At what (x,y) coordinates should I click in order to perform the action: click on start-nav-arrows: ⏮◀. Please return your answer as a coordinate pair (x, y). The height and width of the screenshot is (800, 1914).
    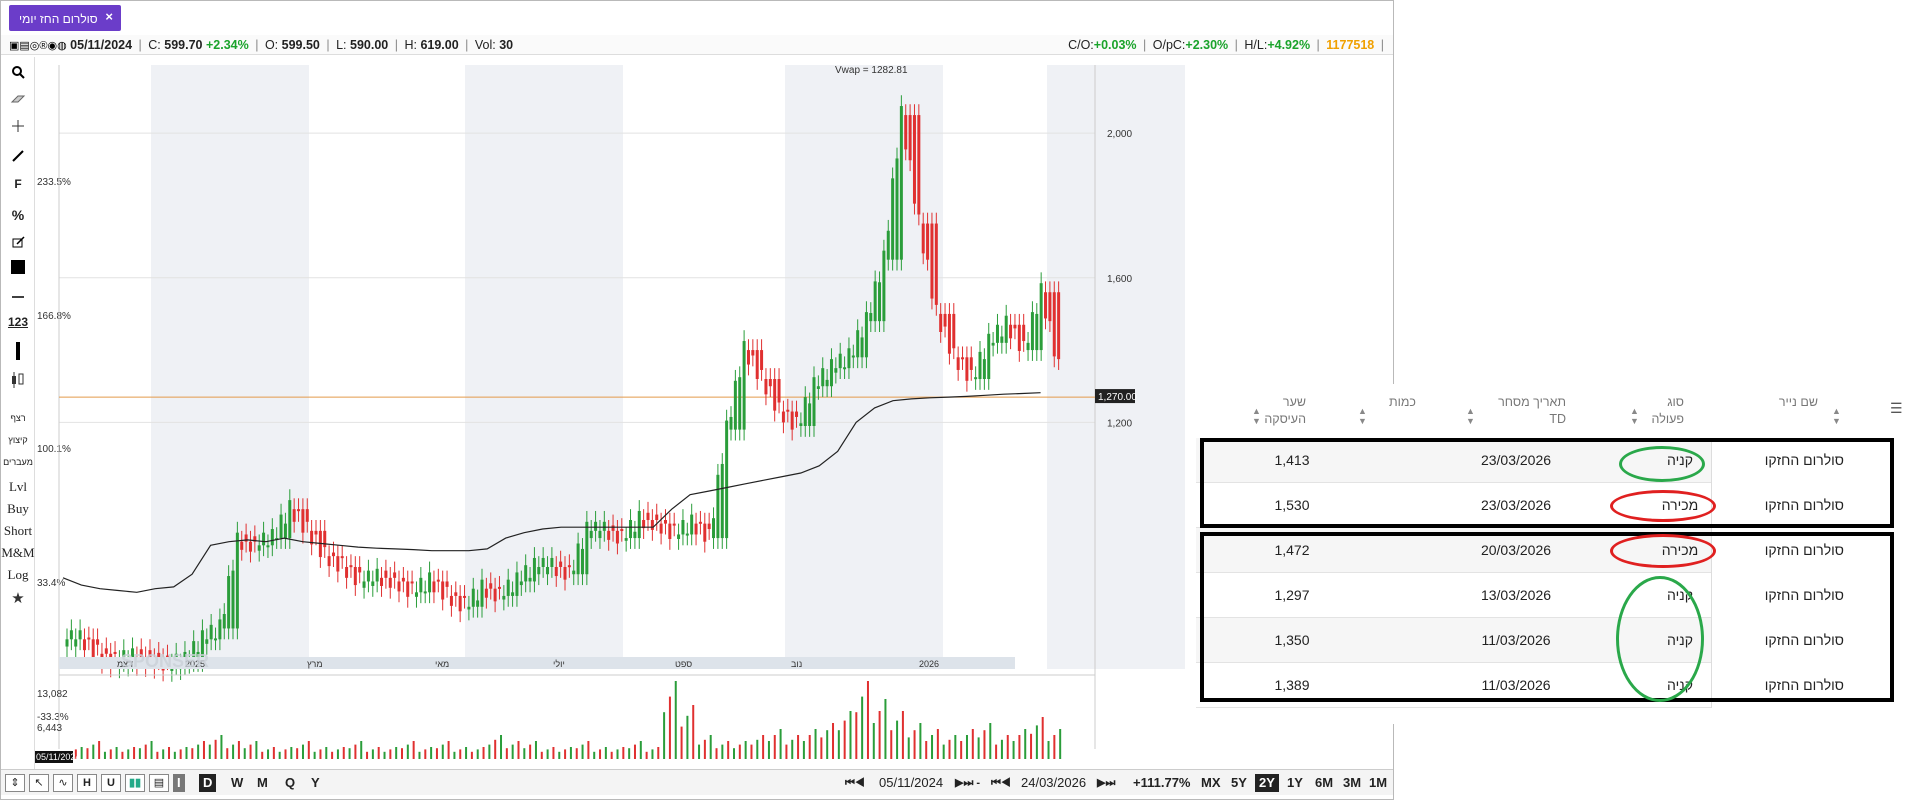
    Looking at the image, I should click on (855, 783).